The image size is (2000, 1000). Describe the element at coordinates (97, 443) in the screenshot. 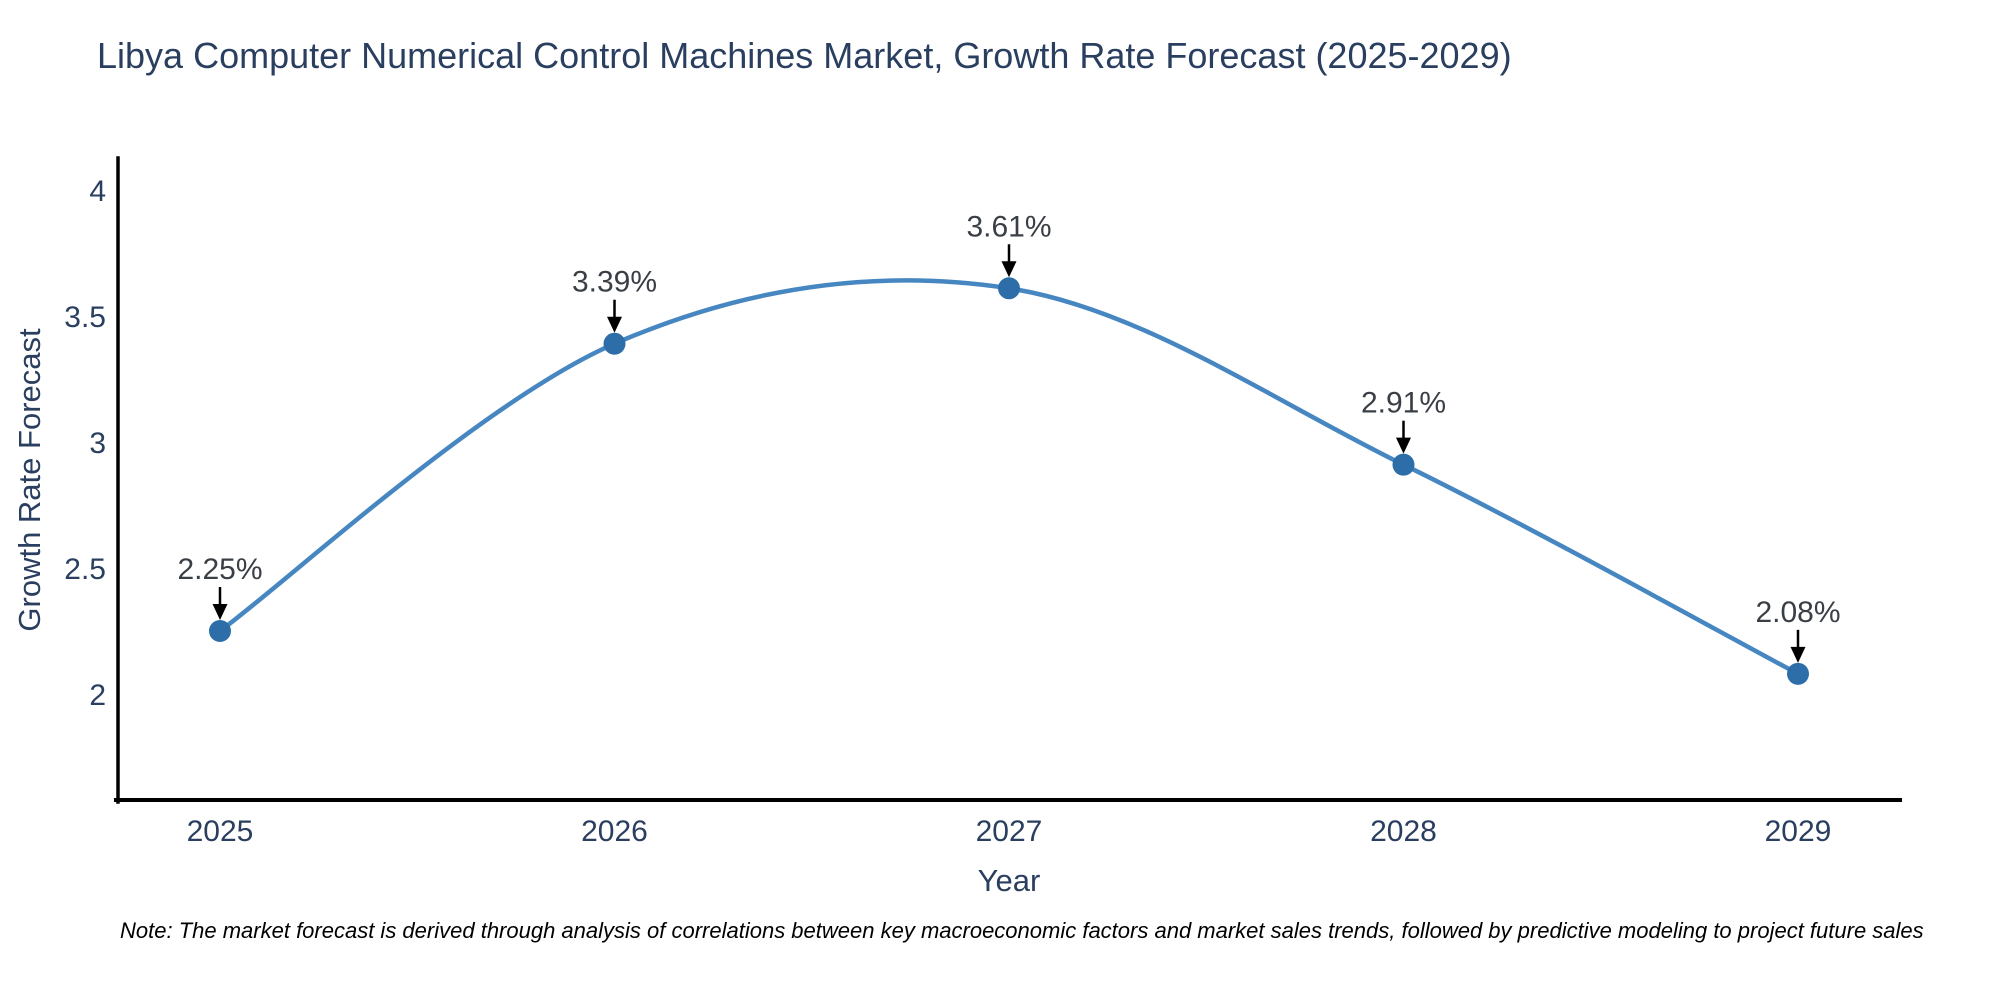

I see `y-tick-label: 3` at that location.